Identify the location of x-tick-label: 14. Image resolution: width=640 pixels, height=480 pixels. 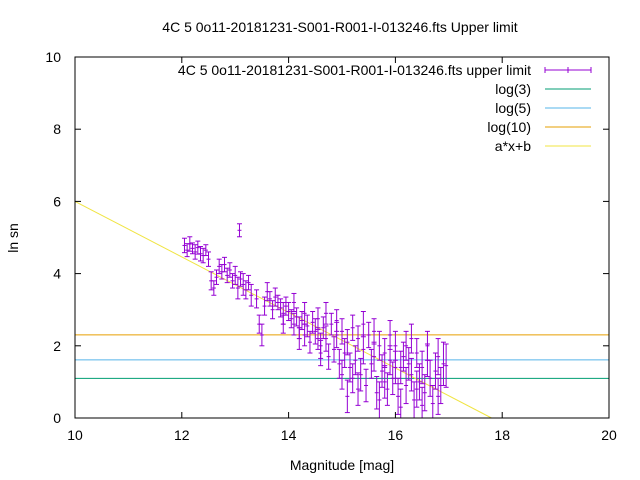
(289, 435).